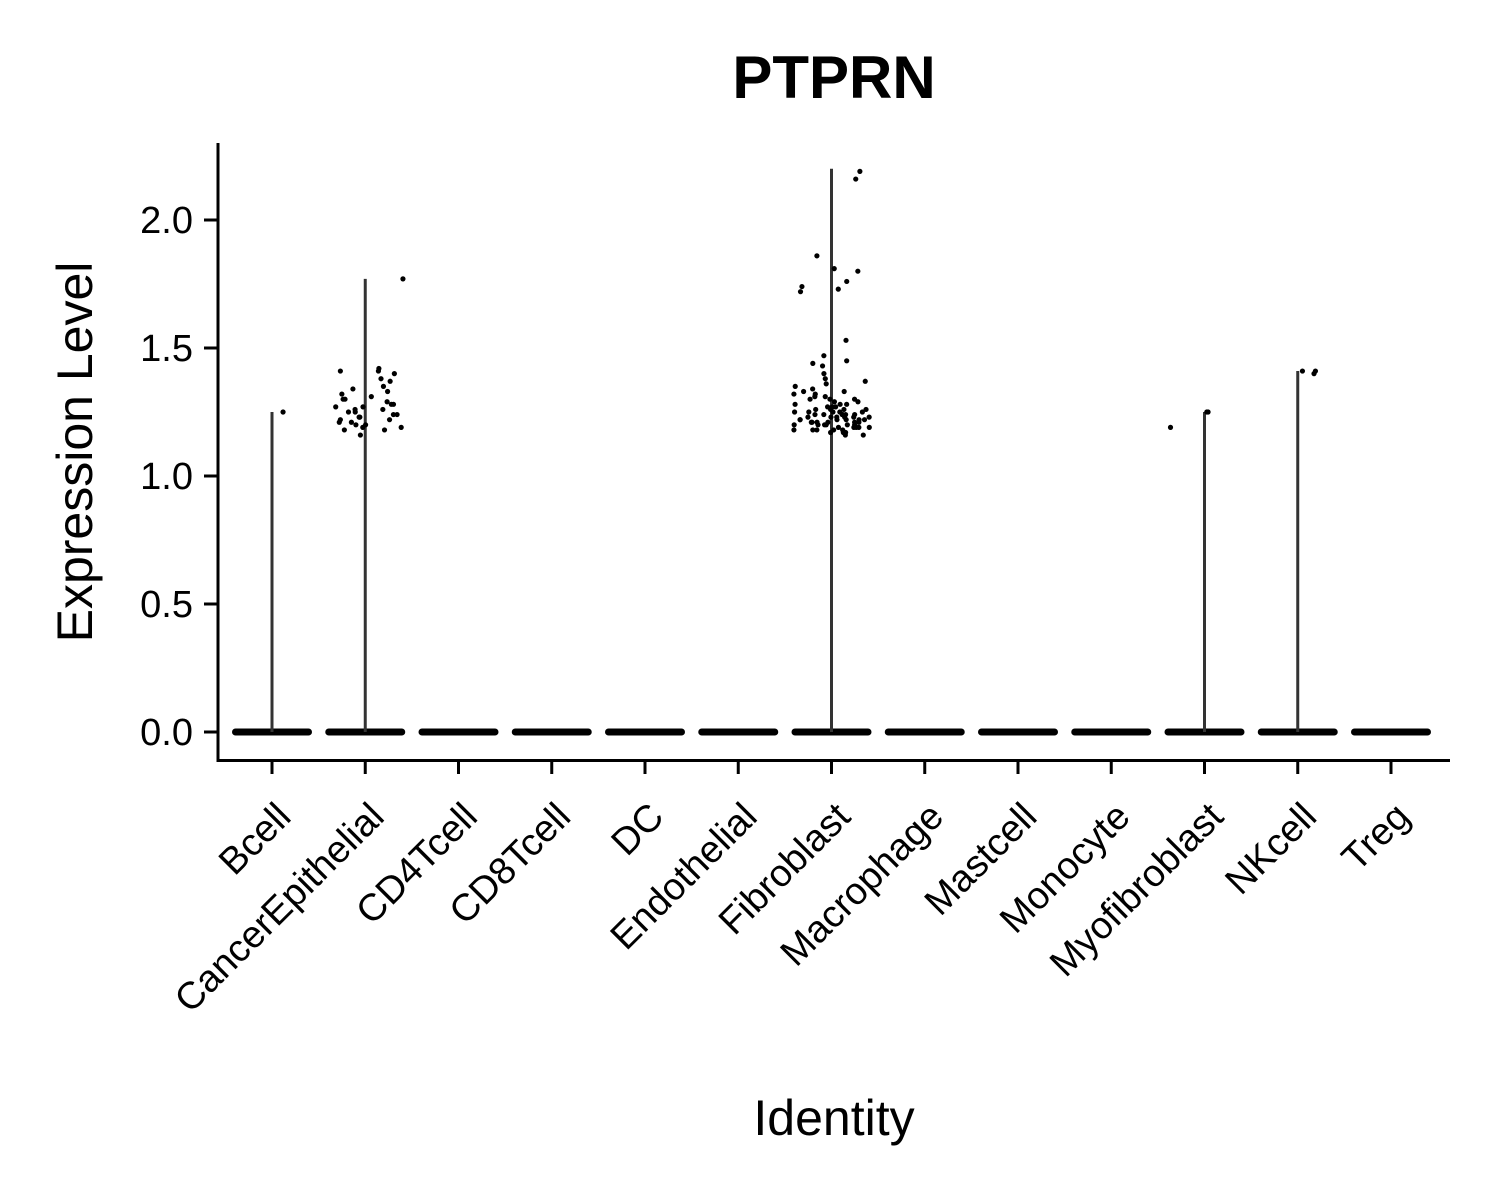  What do you see at coordinates (166, 733) in the screenshot?
I see `y-tick-label: 0.0` at bounding box center [166, 733].